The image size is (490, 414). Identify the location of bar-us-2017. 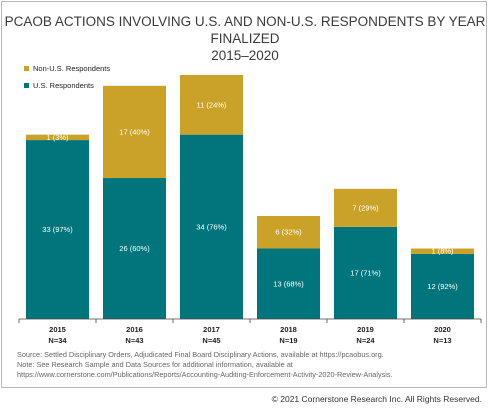
(211, 226).